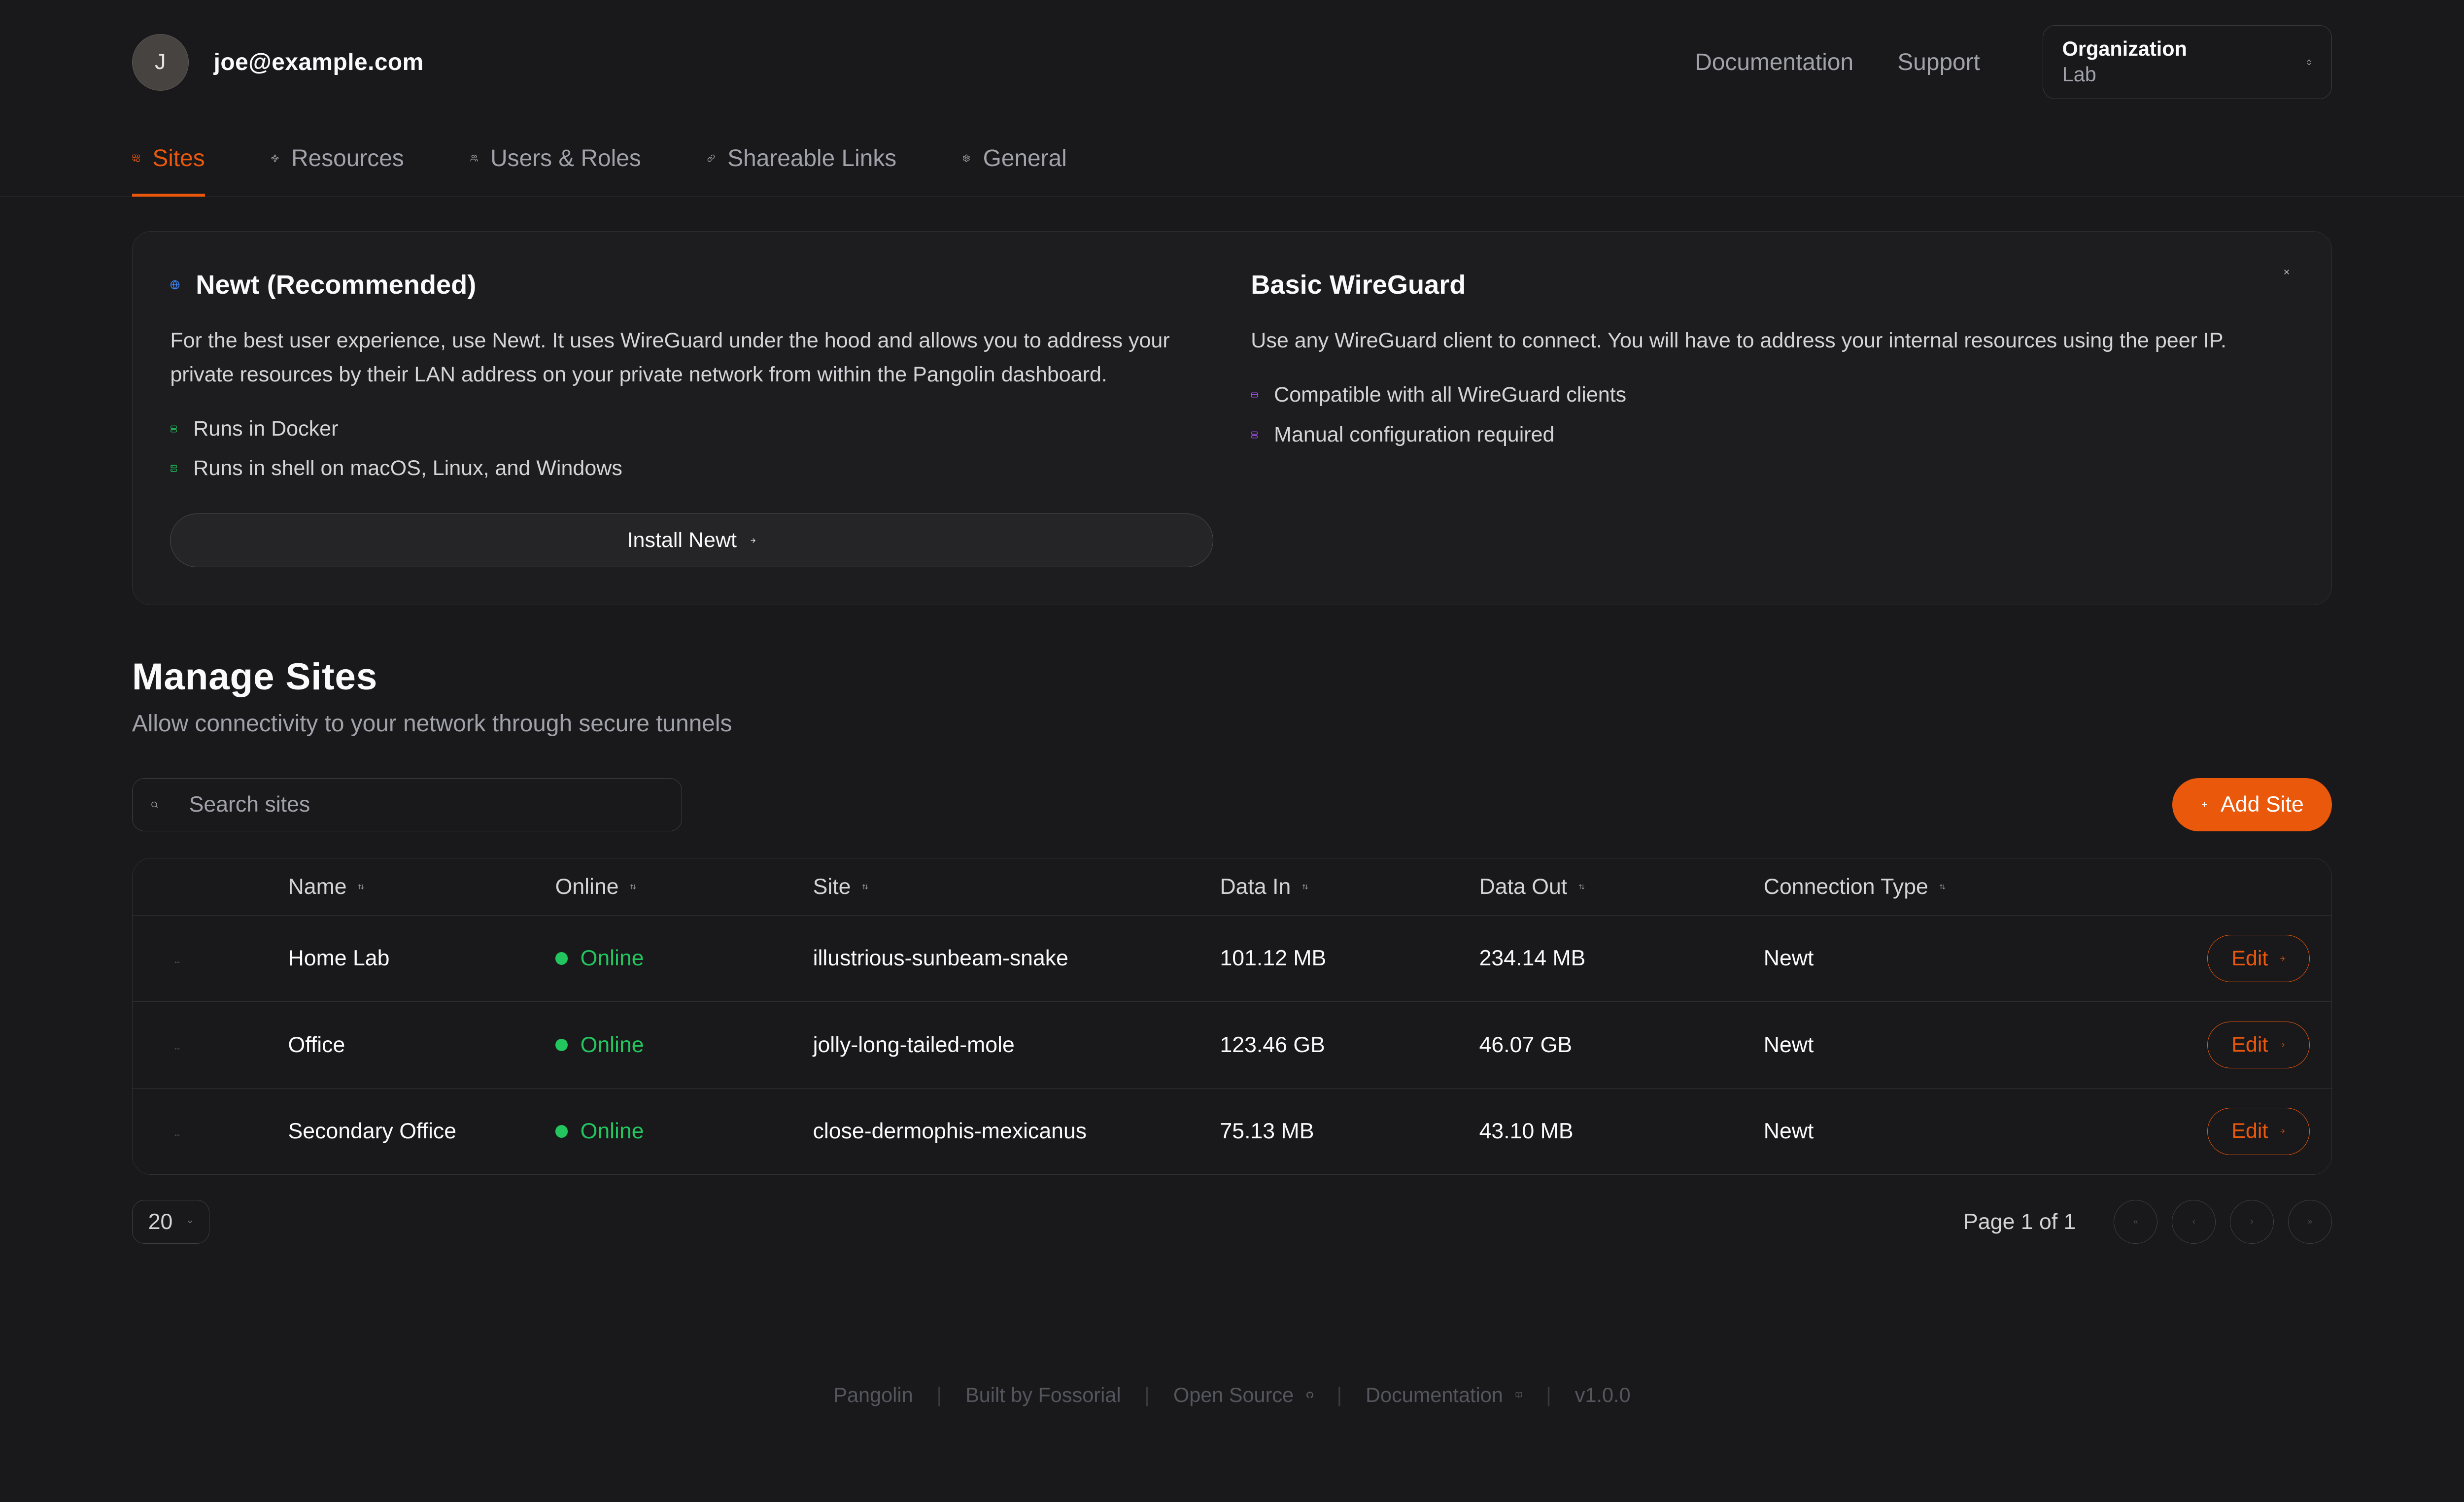  I want to click on column-header-name: Name, so click(421, 887).